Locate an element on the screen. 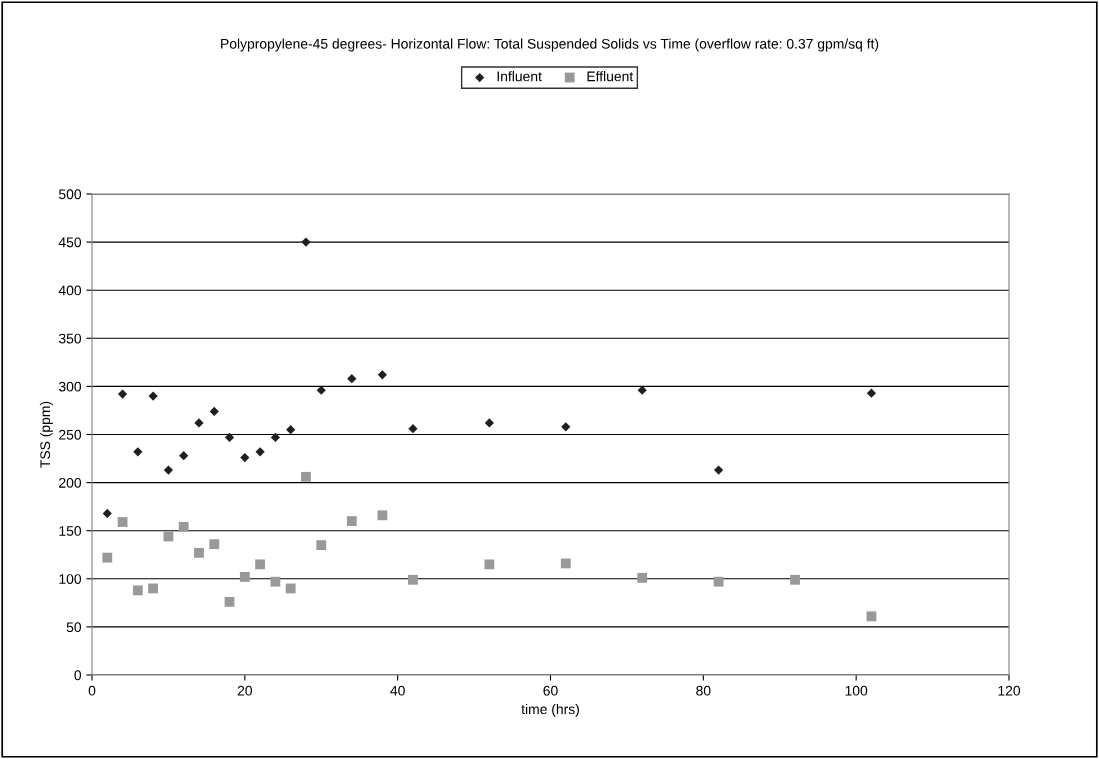 The image size is (1099, 759). x-axis-title: time (hrs) is located at coordinates (550, 710).